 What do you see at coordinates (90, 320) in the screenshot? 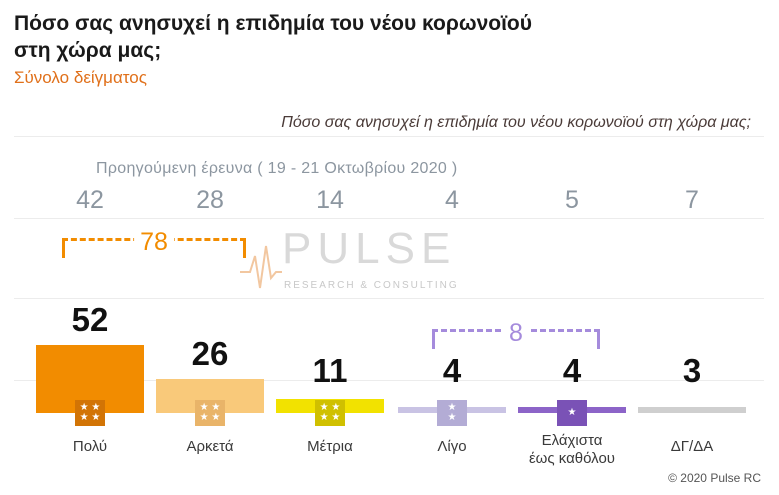
I see `bar-value-label: 52` at bounding box center [90, 320].